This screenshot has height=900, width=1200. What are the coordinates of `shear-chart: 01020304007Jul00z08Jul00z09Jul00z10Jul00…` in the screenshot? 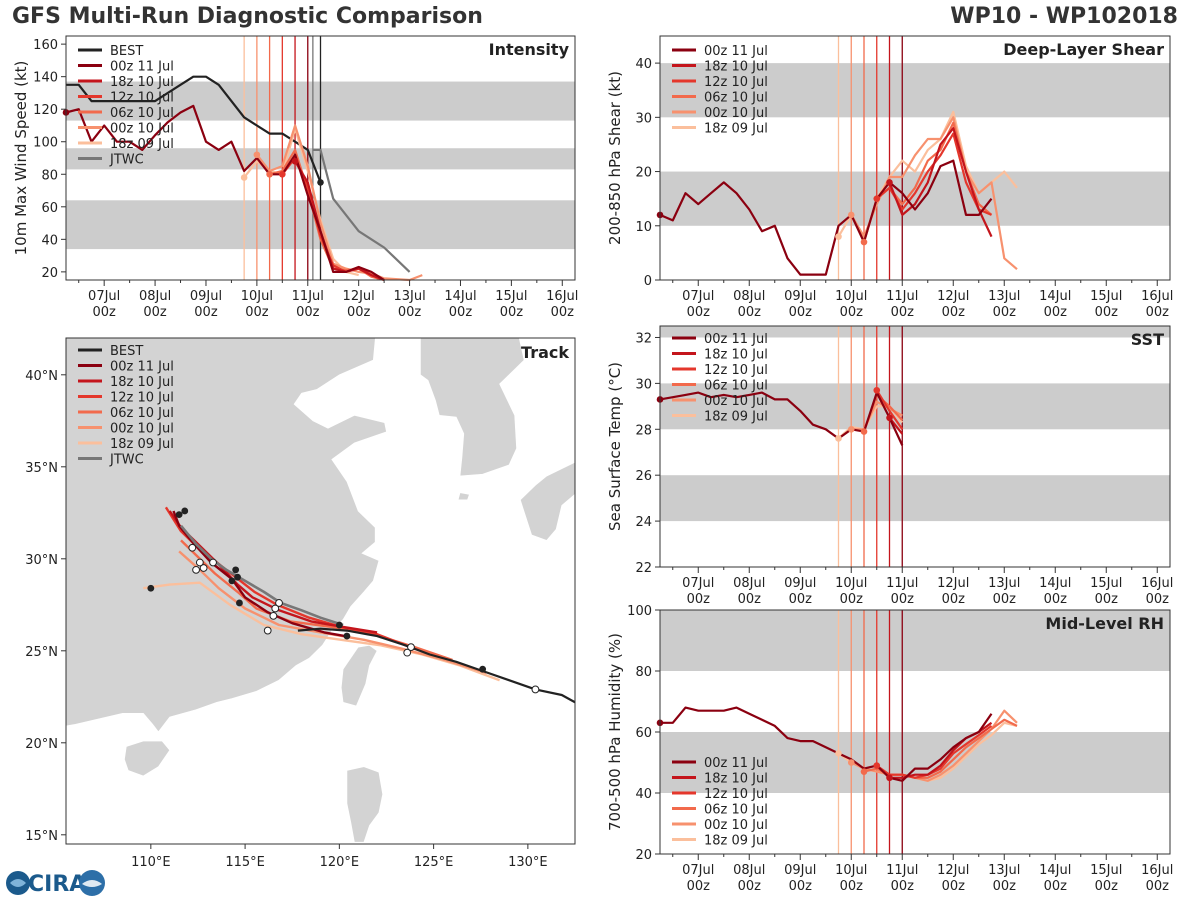 It's located at (889, 177).